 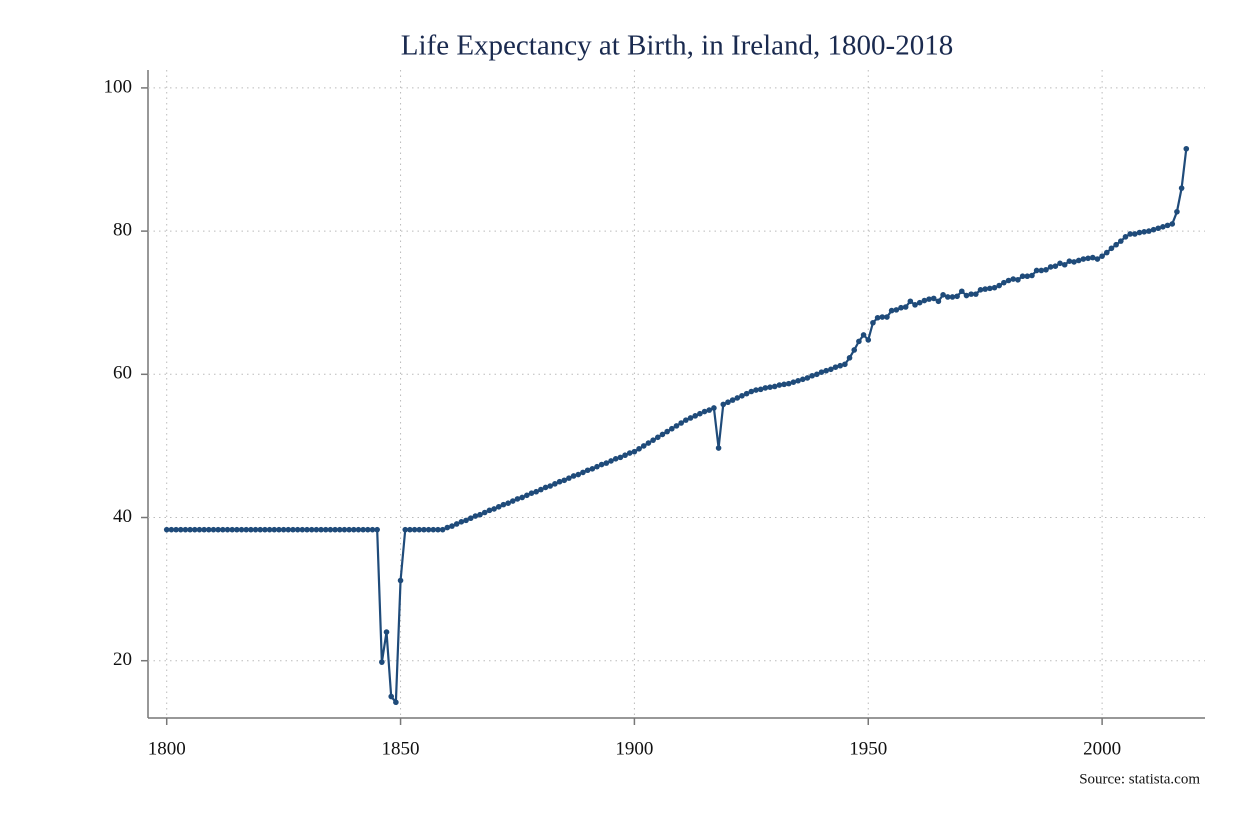 What do you see at coordinates (1102, 748) in the screenshot?
I see `x-tick-label: 2000` at bounding box center [1102, 748].